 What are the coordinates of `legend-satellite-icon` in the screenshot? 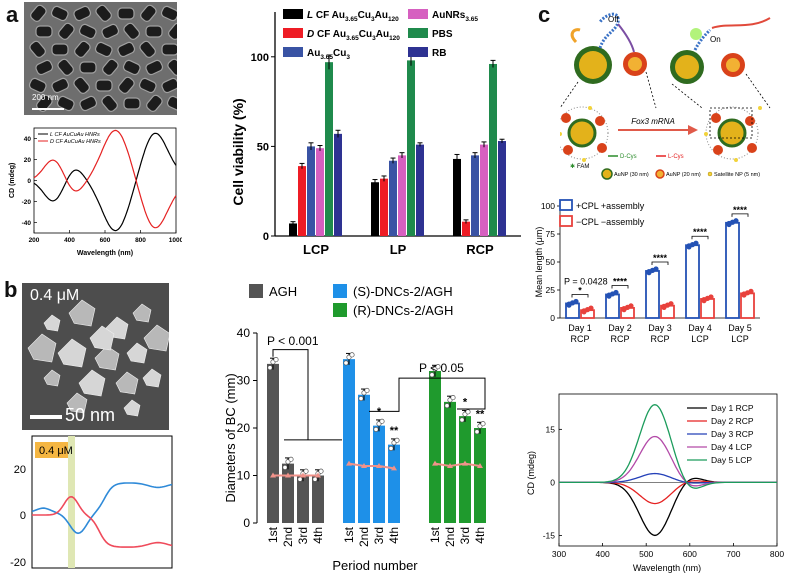 It's located at (710, 174).